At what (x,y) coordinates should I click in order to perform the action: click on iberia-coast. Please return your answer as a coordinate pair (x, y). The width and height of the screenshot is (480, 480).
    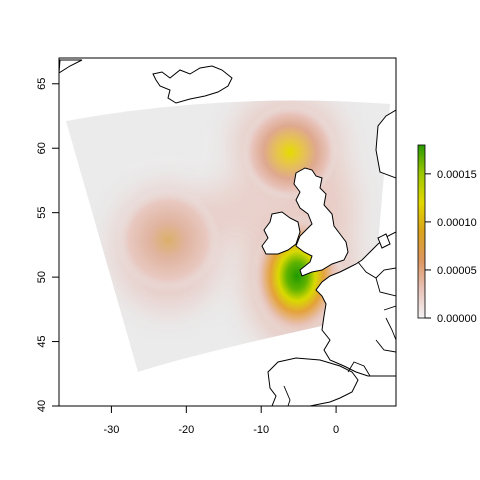
    Looking at the image, I should click on (313, 381).